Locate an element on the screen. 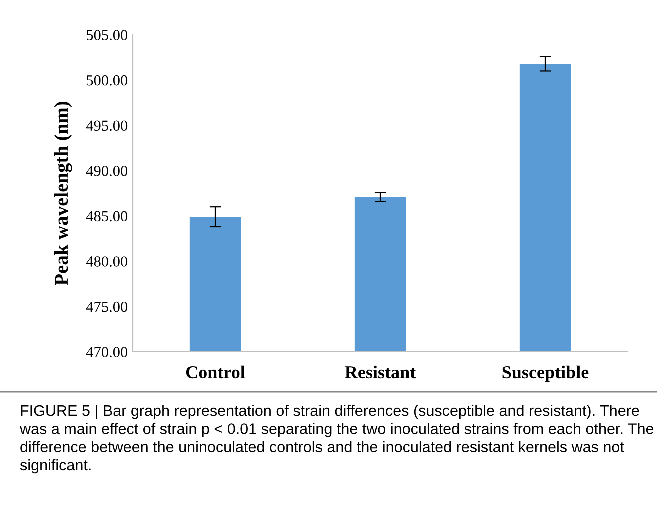 This screenshot has width=657, height=528. y-tick-label: 475.00 is located at coordinates (107, 307).